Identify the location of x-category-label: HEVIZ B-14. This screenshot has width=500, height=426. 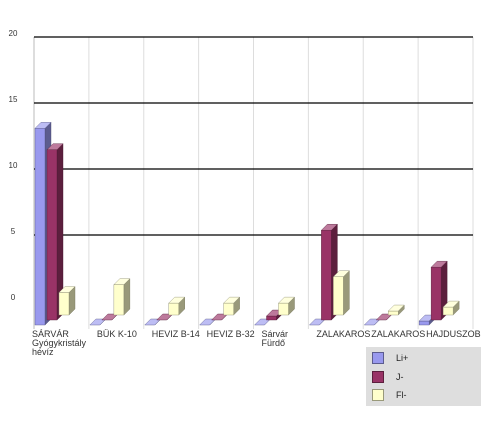
(176, 334).